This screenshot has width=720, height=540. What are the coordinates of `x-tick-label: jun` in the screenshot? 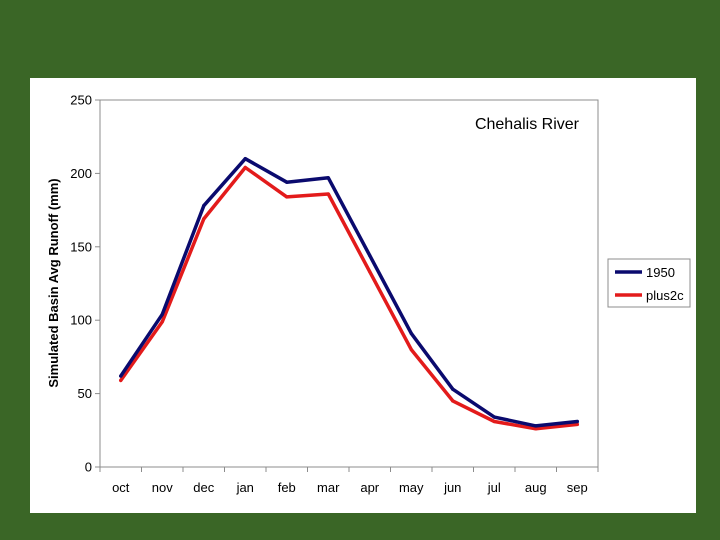 It's located at (452, 487).